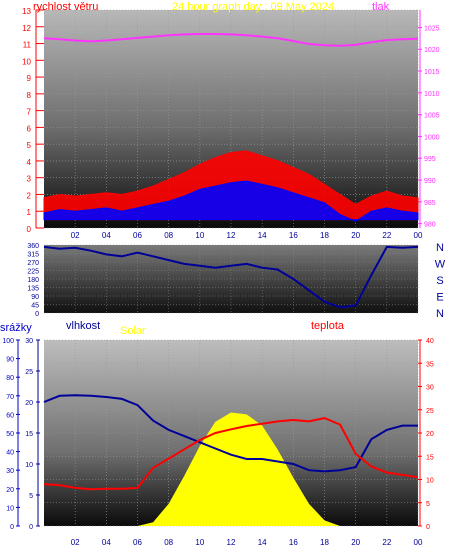  What do you see at coordinates (33, 280) in the screenshot?
I see `tick-label: 180` at bounding box center [33, 280].